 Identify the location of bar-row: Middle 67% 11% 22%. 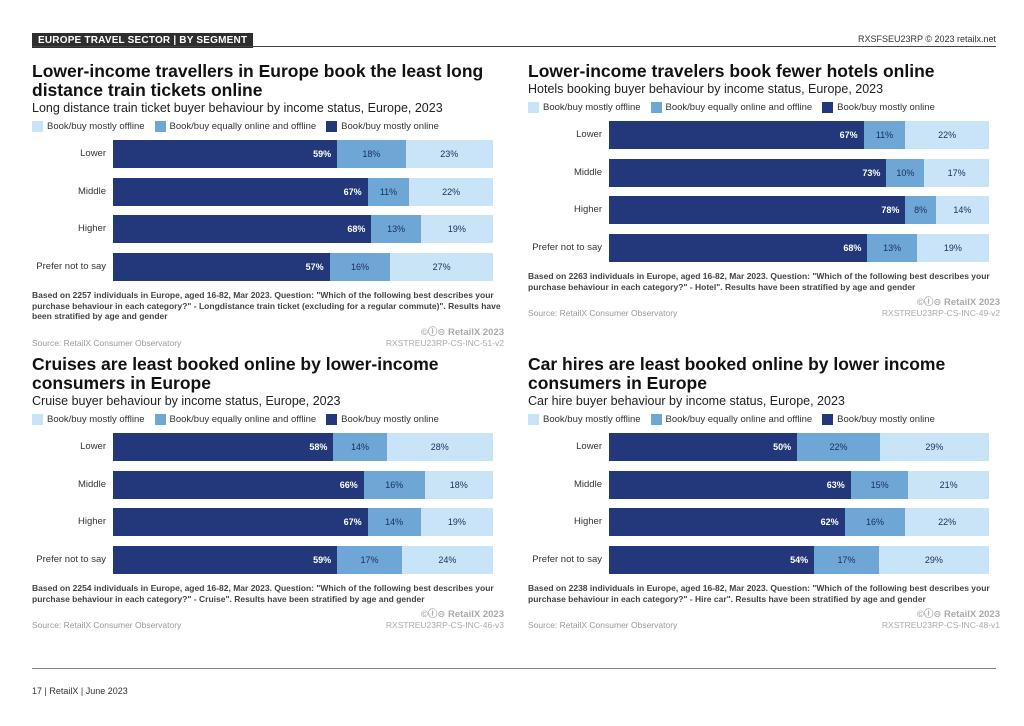
(268, 191).